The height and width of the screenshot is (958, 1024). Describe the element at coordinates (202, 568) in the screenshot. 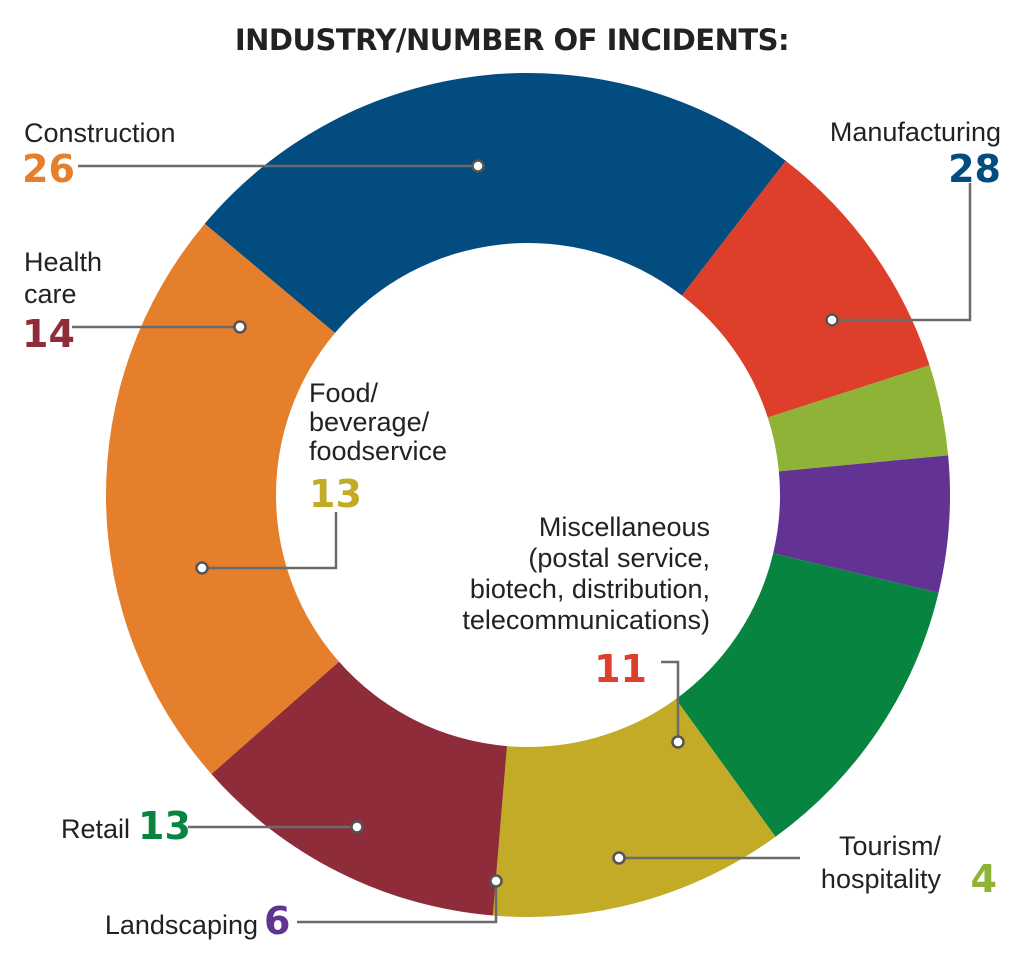

I see `leader-dot-food` at that location.